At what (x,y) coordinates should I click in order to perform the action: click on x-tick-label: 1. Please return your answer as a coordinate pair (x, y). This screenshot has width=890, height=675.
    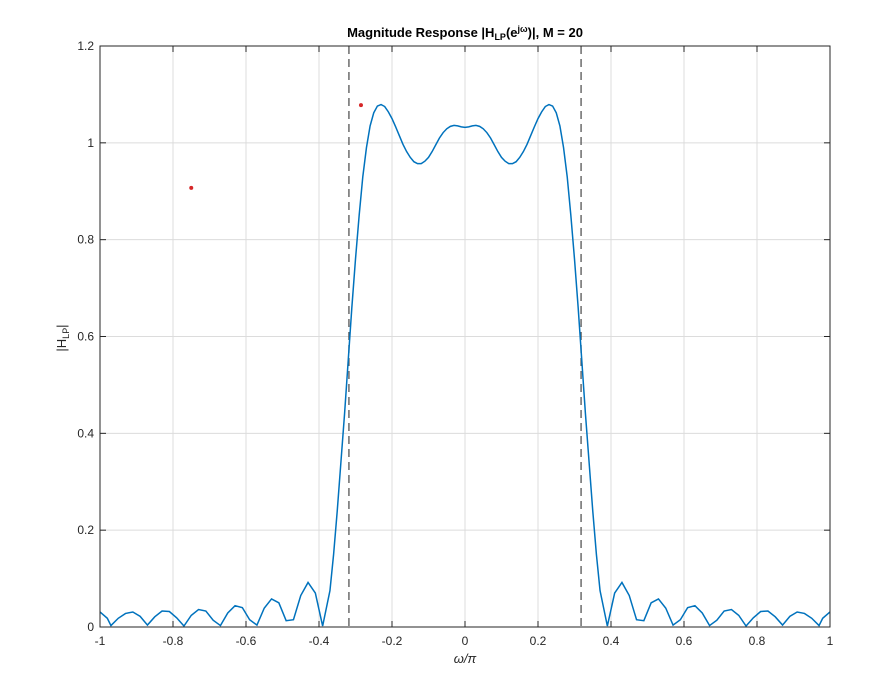
    Looking at the image, I should click on (830, 641).